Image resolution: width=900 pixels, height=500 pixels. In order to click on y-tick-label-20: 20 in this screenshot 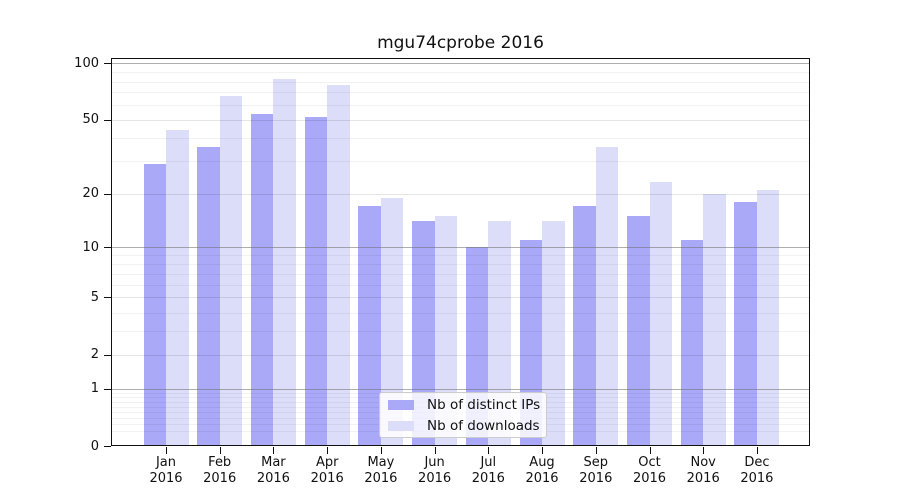, I will do `click(90, 193)`.